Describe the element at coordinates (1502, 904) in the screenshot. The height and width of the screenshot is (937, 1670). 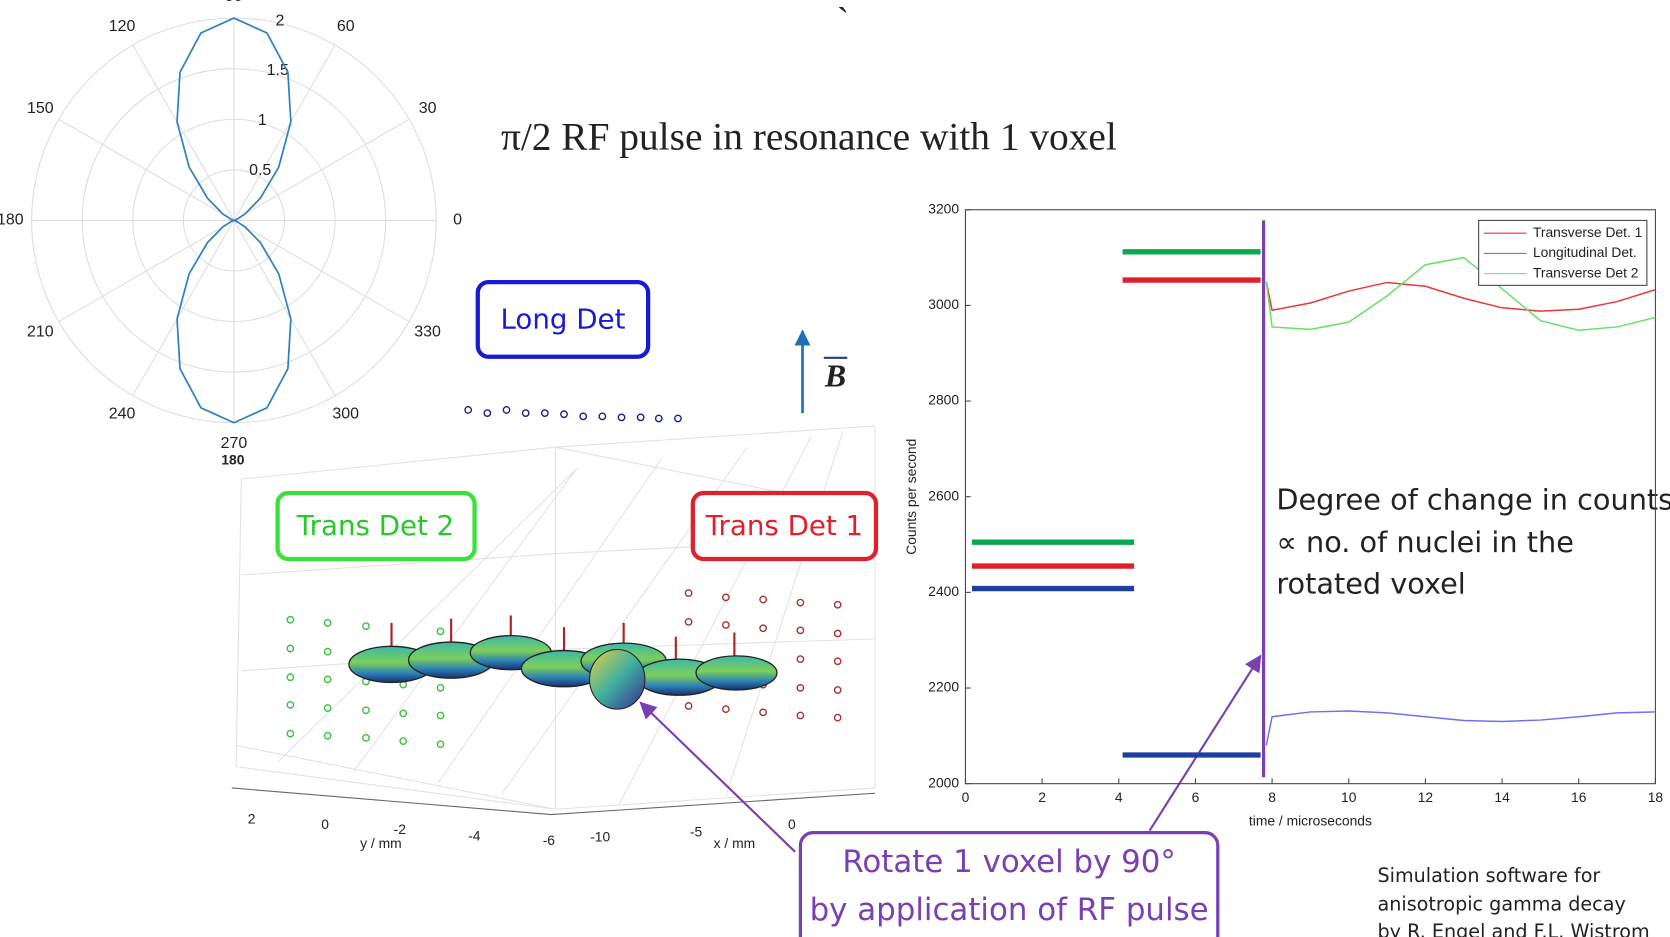
I see `credit-text: anisotropic gamma decay` at that location.